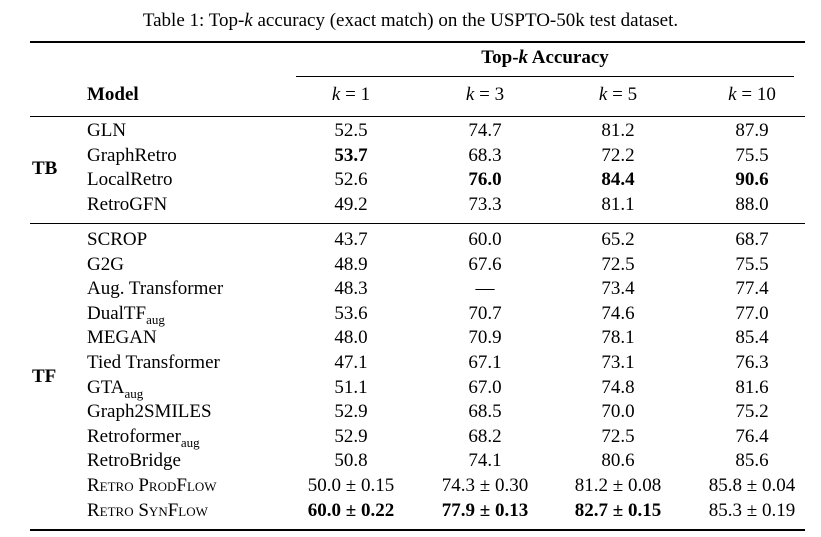  I want to click on model-name: G2G, so click(105, 264).